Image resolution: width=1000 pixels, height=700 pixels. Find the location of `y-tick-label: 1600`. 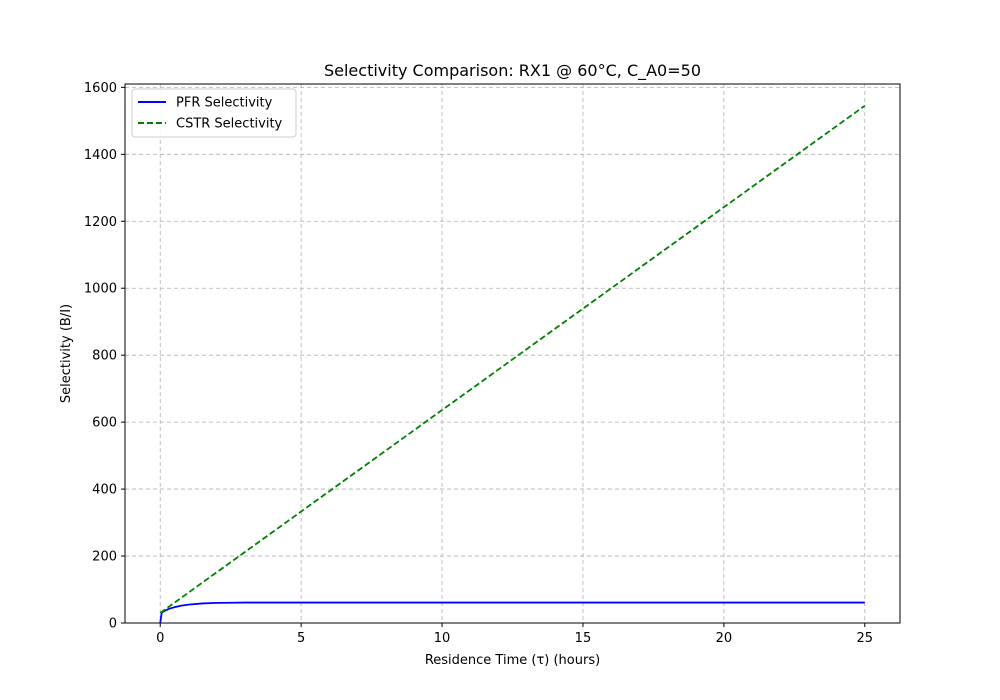

y-tick-label: 1600 is located at coordinates (100, 88).